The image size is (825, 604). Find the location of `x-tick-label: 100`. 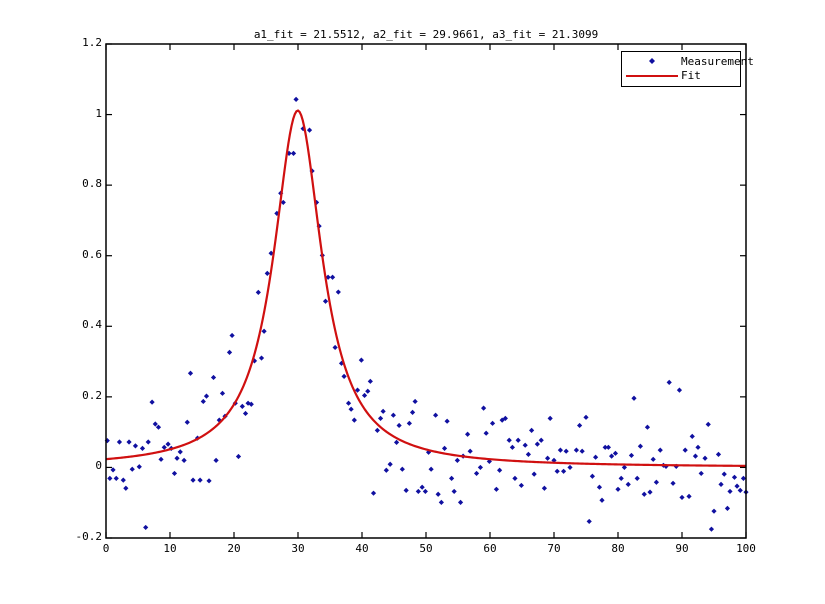

x-tick-label: 100 is located at coordinates (746, 548).